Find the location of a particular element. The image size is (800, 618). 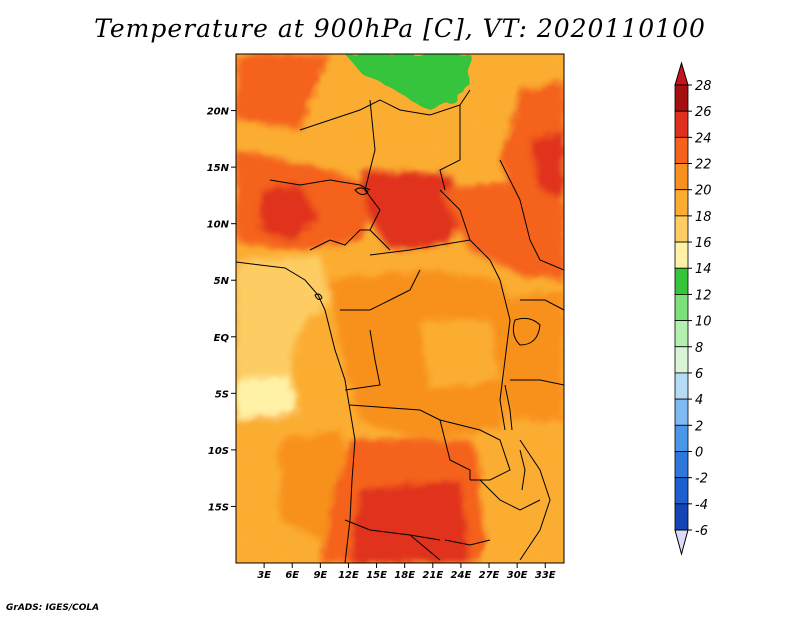

lat-tick-label: 5N is located at coordinates (222, 281).